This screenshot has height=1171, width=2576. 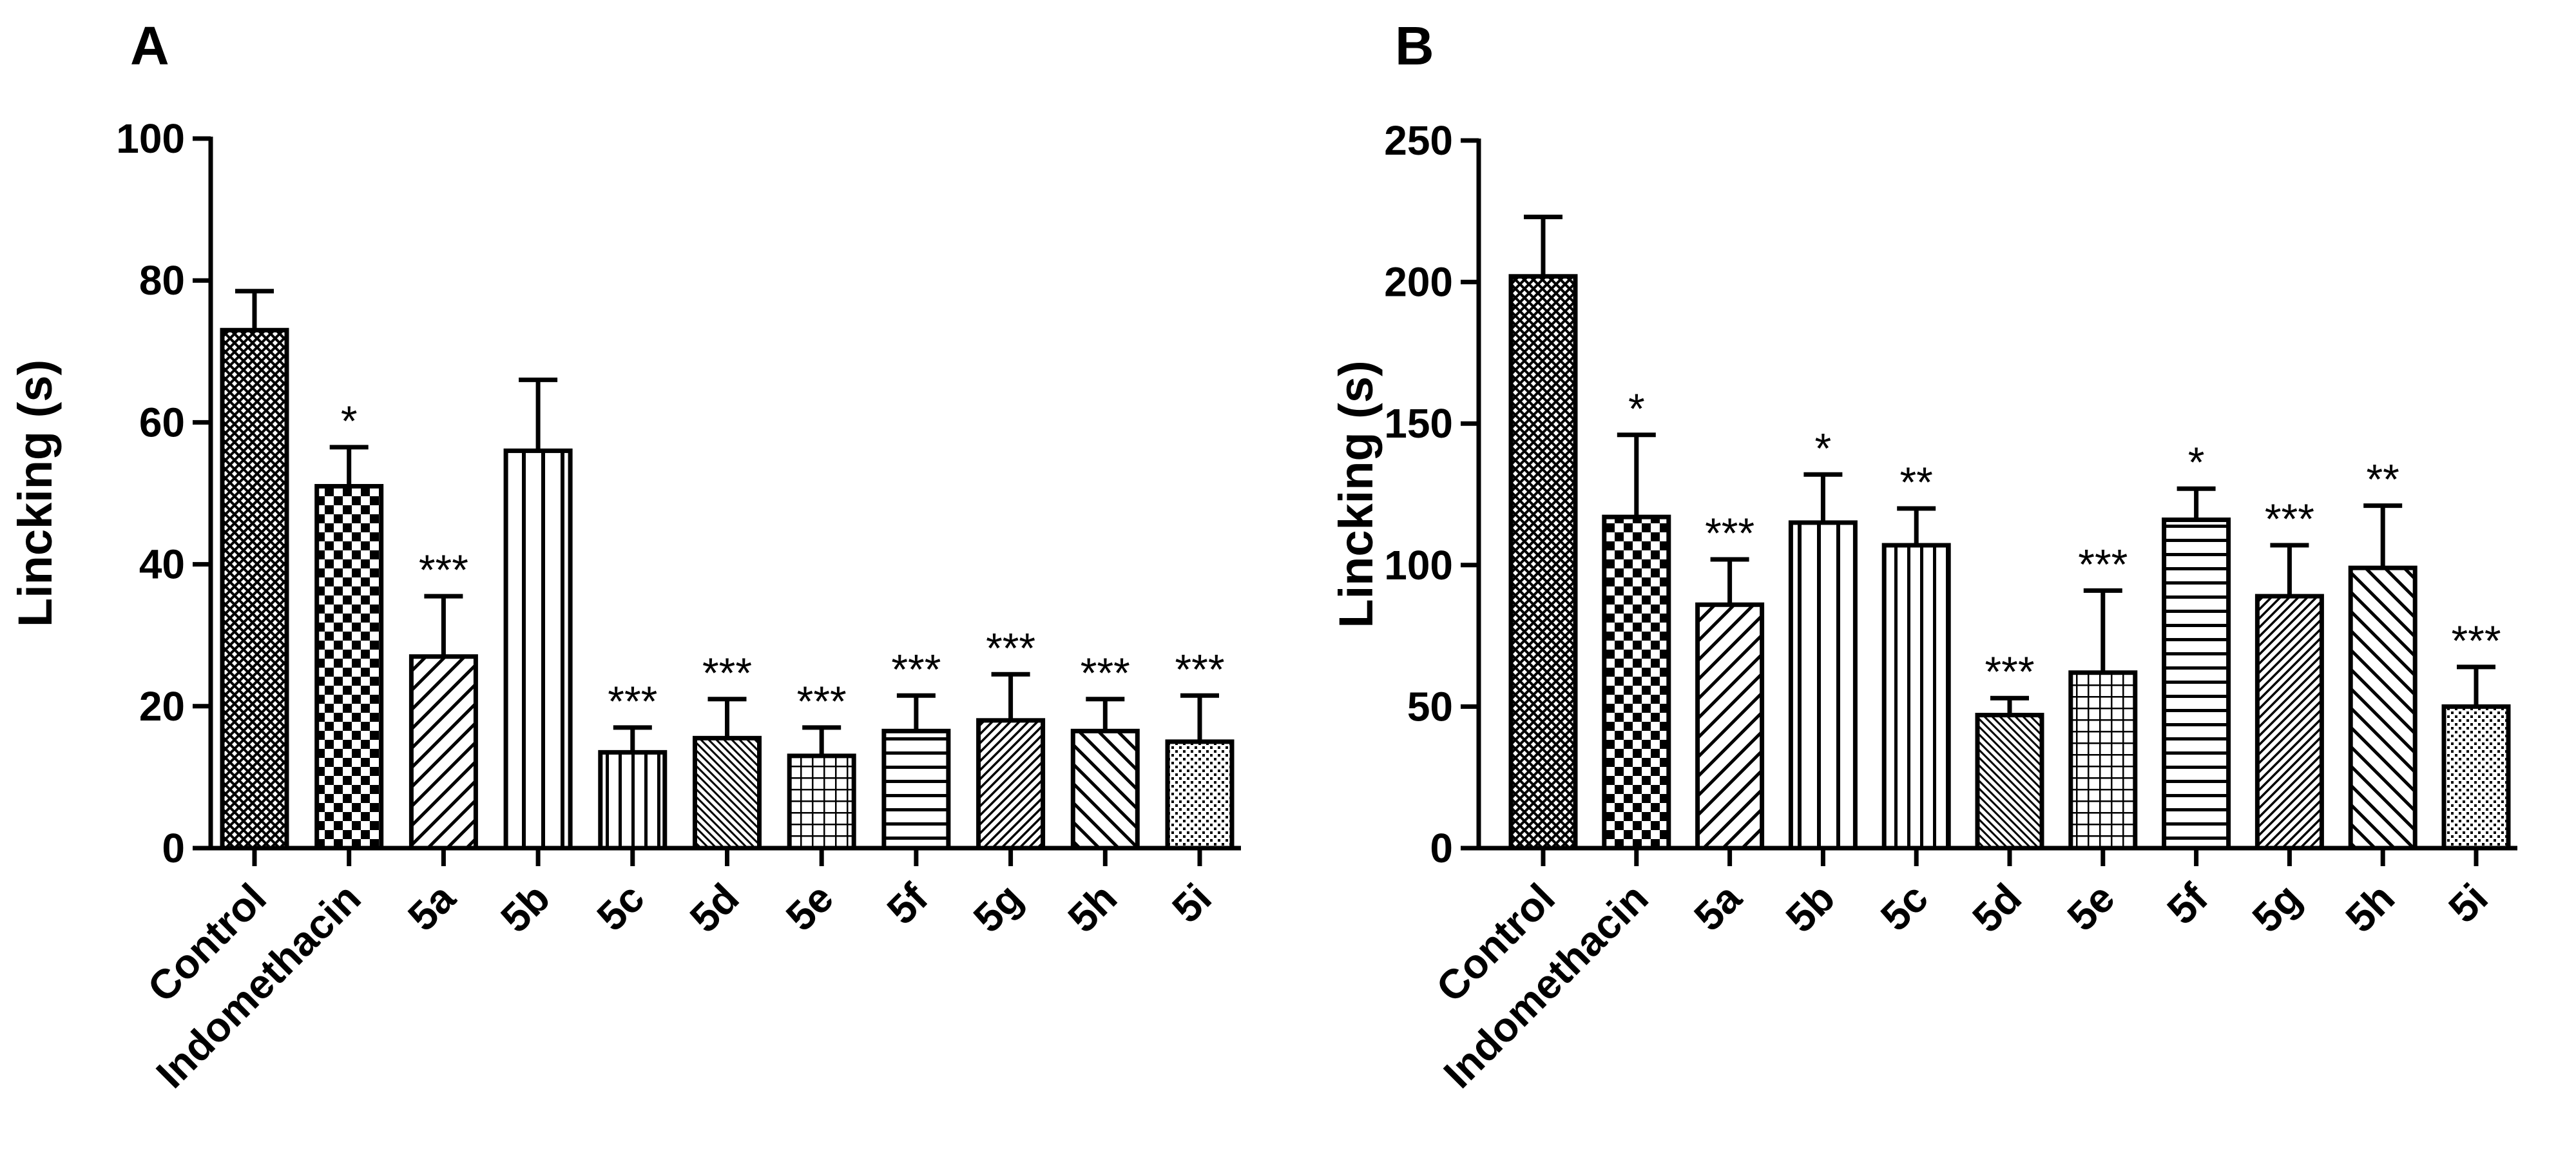 I want to click on panel-a-significance-5i: ***, so click(x=1199, y=669).